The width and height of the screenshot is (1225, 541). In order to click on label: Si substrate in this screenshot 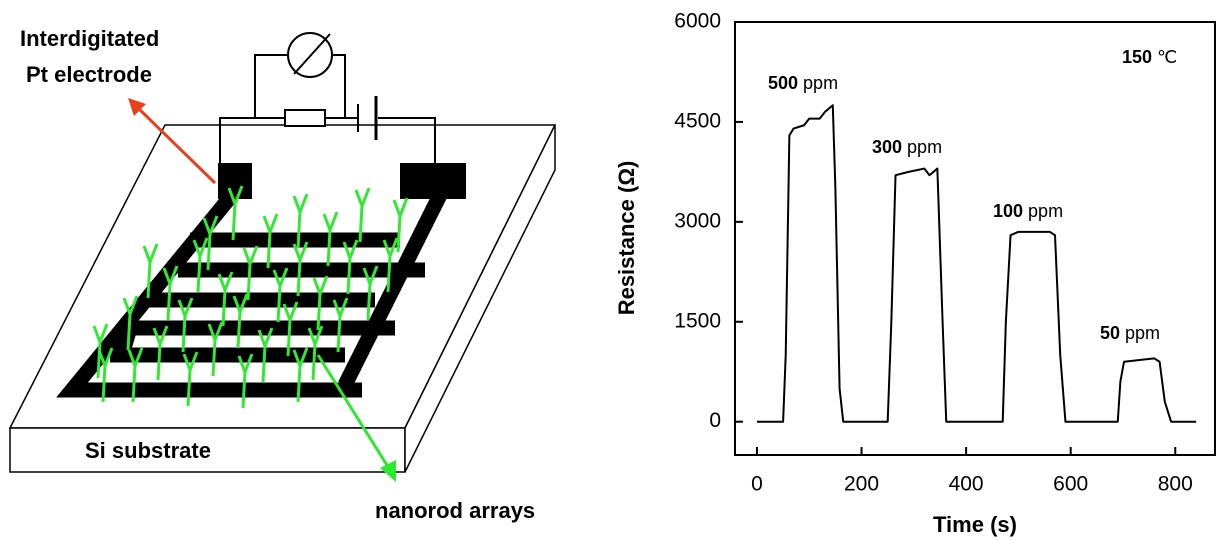, I will do `click(148, 450)`.